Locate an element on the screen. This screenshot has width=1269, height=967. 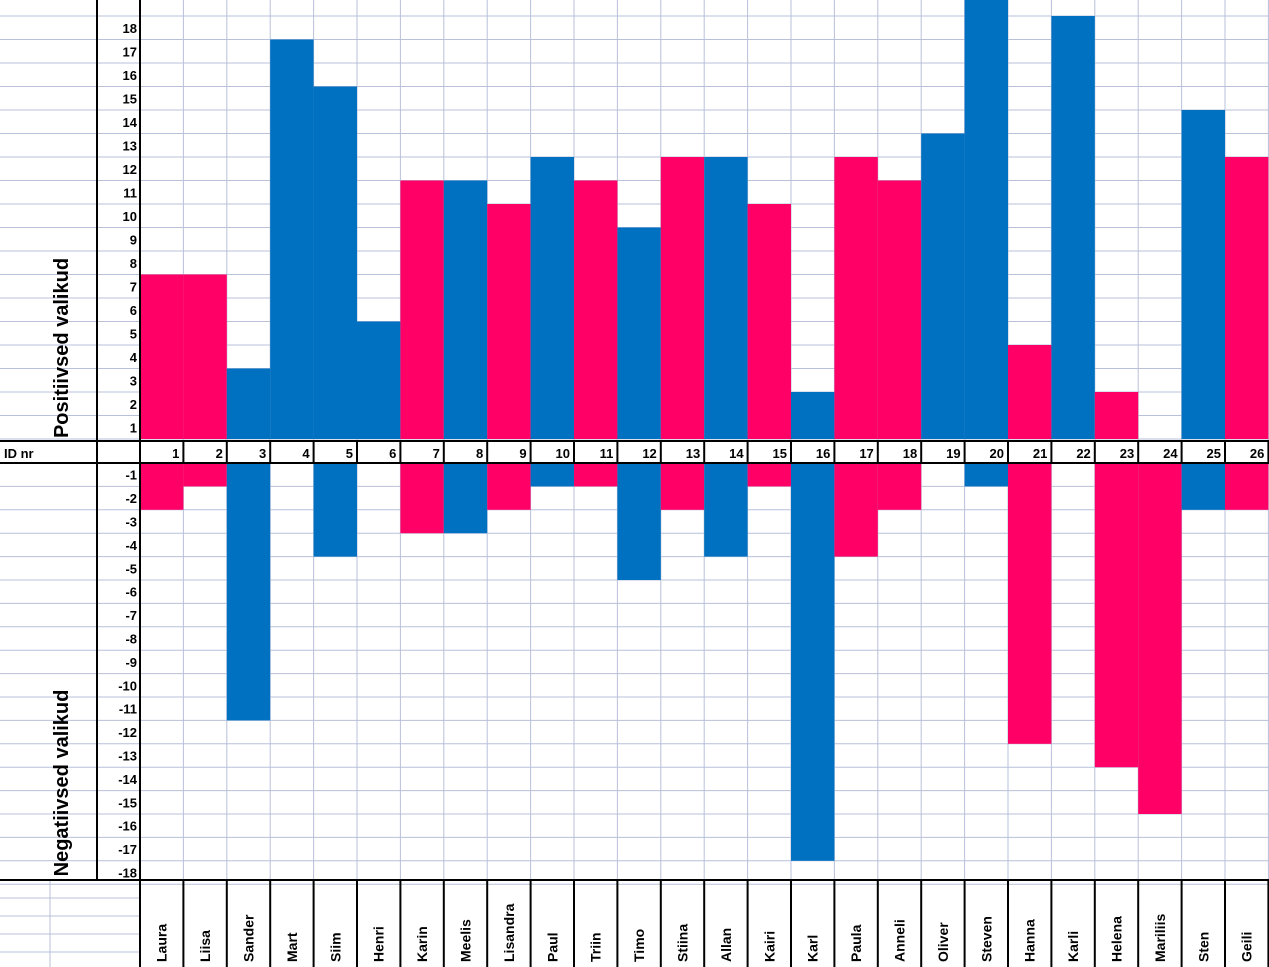
bar-negative-helena is located at coordinates (1116, 615).